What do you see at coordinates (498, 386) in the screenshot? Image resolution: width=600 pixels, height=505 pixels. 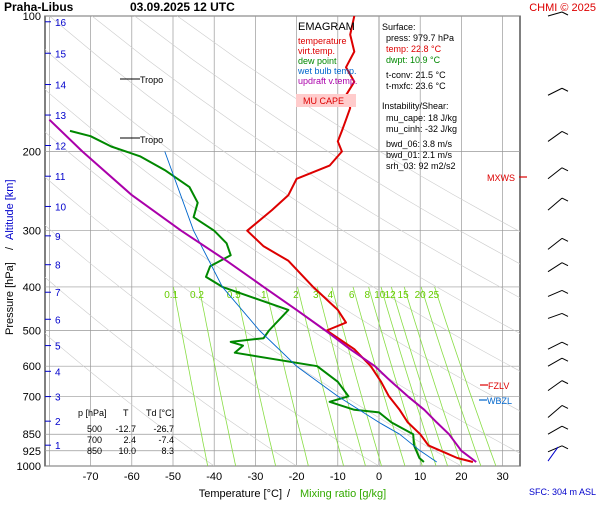 I see `fzlv-label: FZLV` at bounding box center [498, 386].